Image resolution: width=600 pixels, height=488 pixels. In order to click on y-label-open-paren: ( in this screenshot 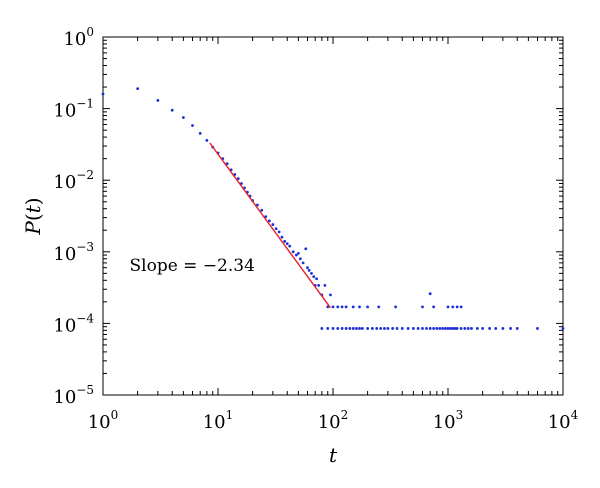, I will do `click(33, 217)`.